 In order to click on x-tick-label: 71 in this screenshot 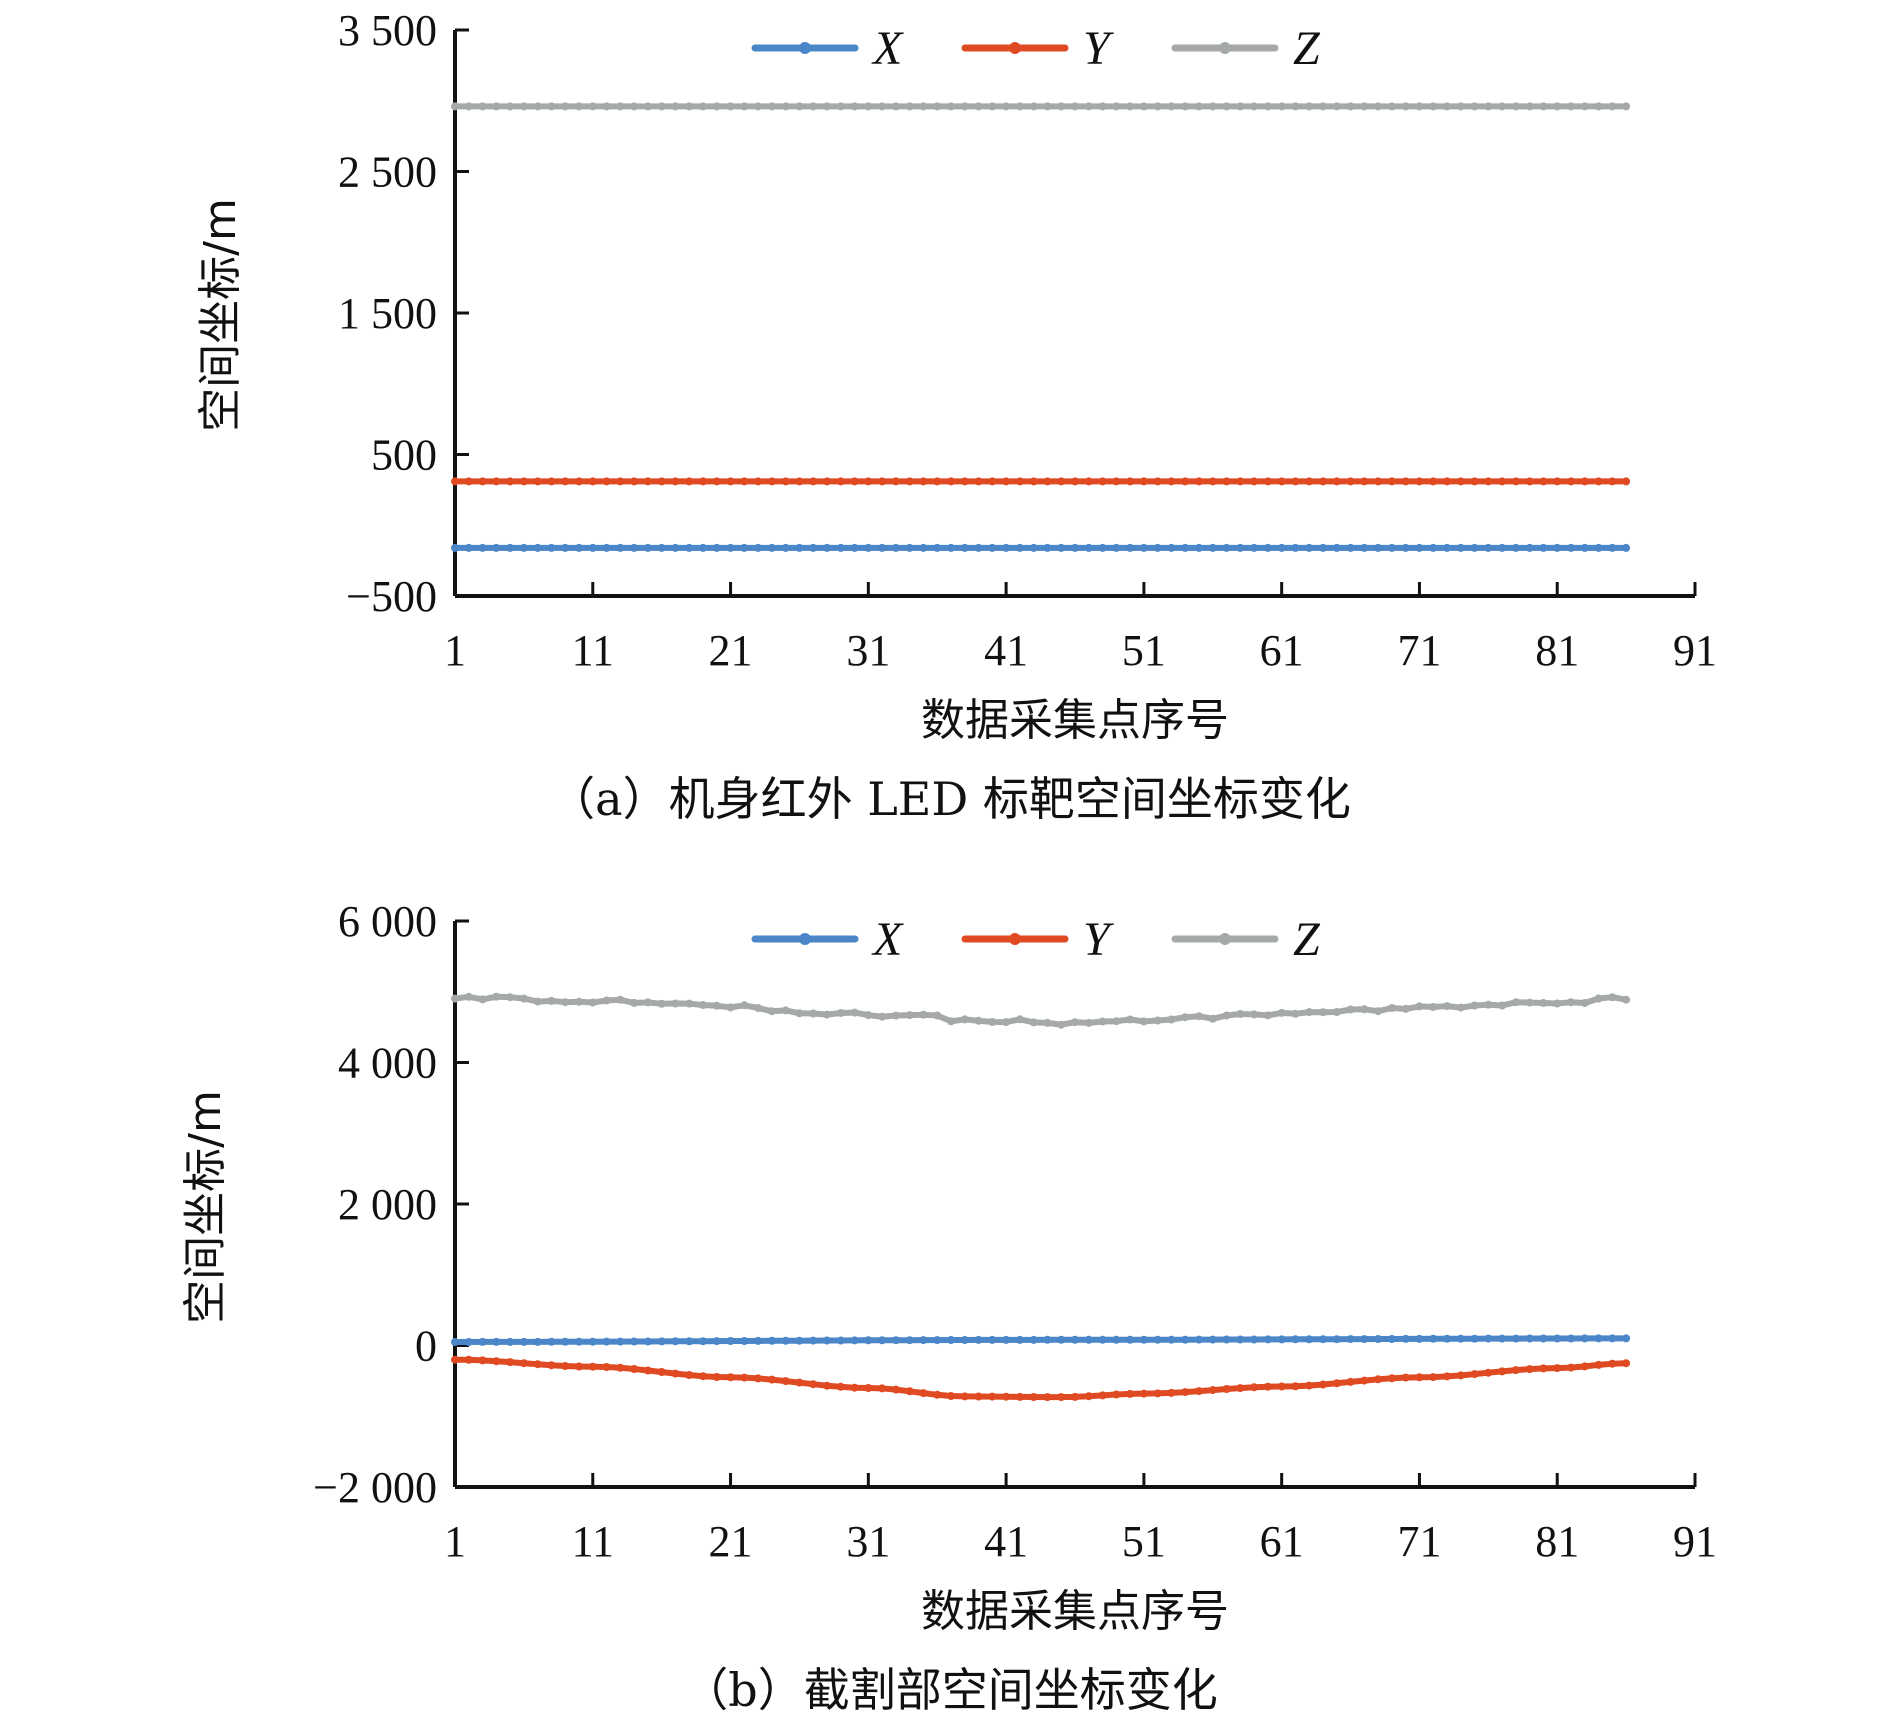, I will do `click(1419, 1541)`.